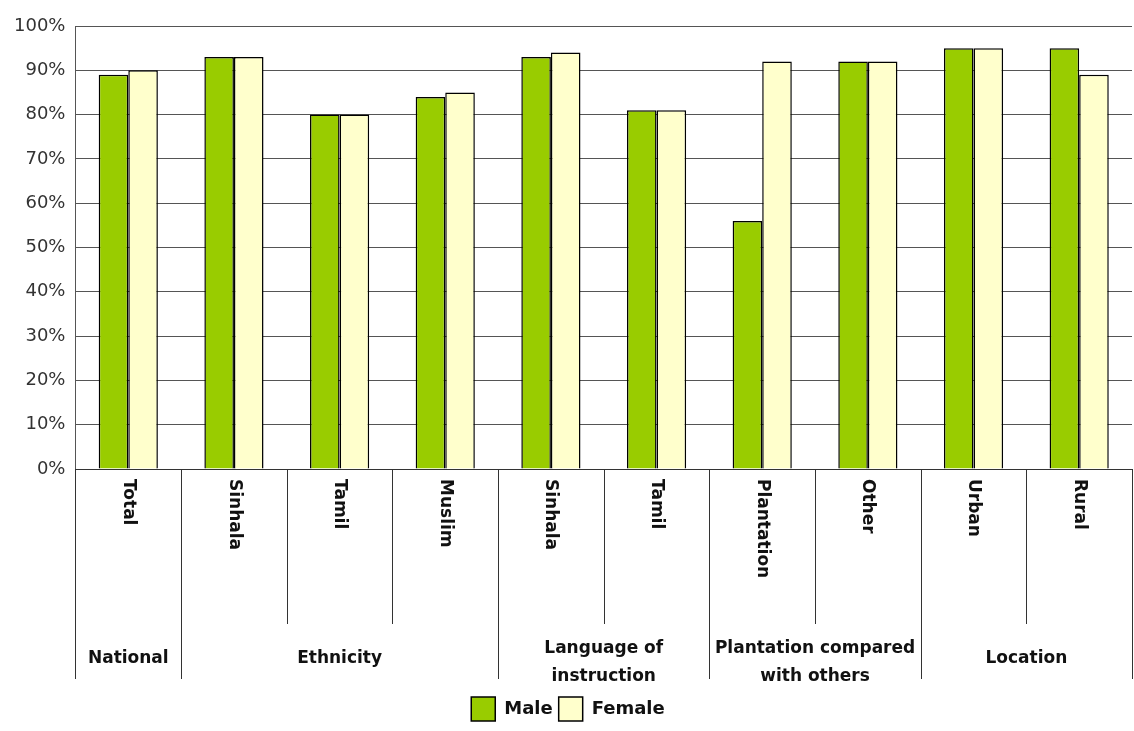 Image resolution: width=1134 pixels, height=731 pixels. What do you see at coordinates (45, 379) in the screenshot?
I see `y-tick-label: 20%` at bounding box center [45, 379].